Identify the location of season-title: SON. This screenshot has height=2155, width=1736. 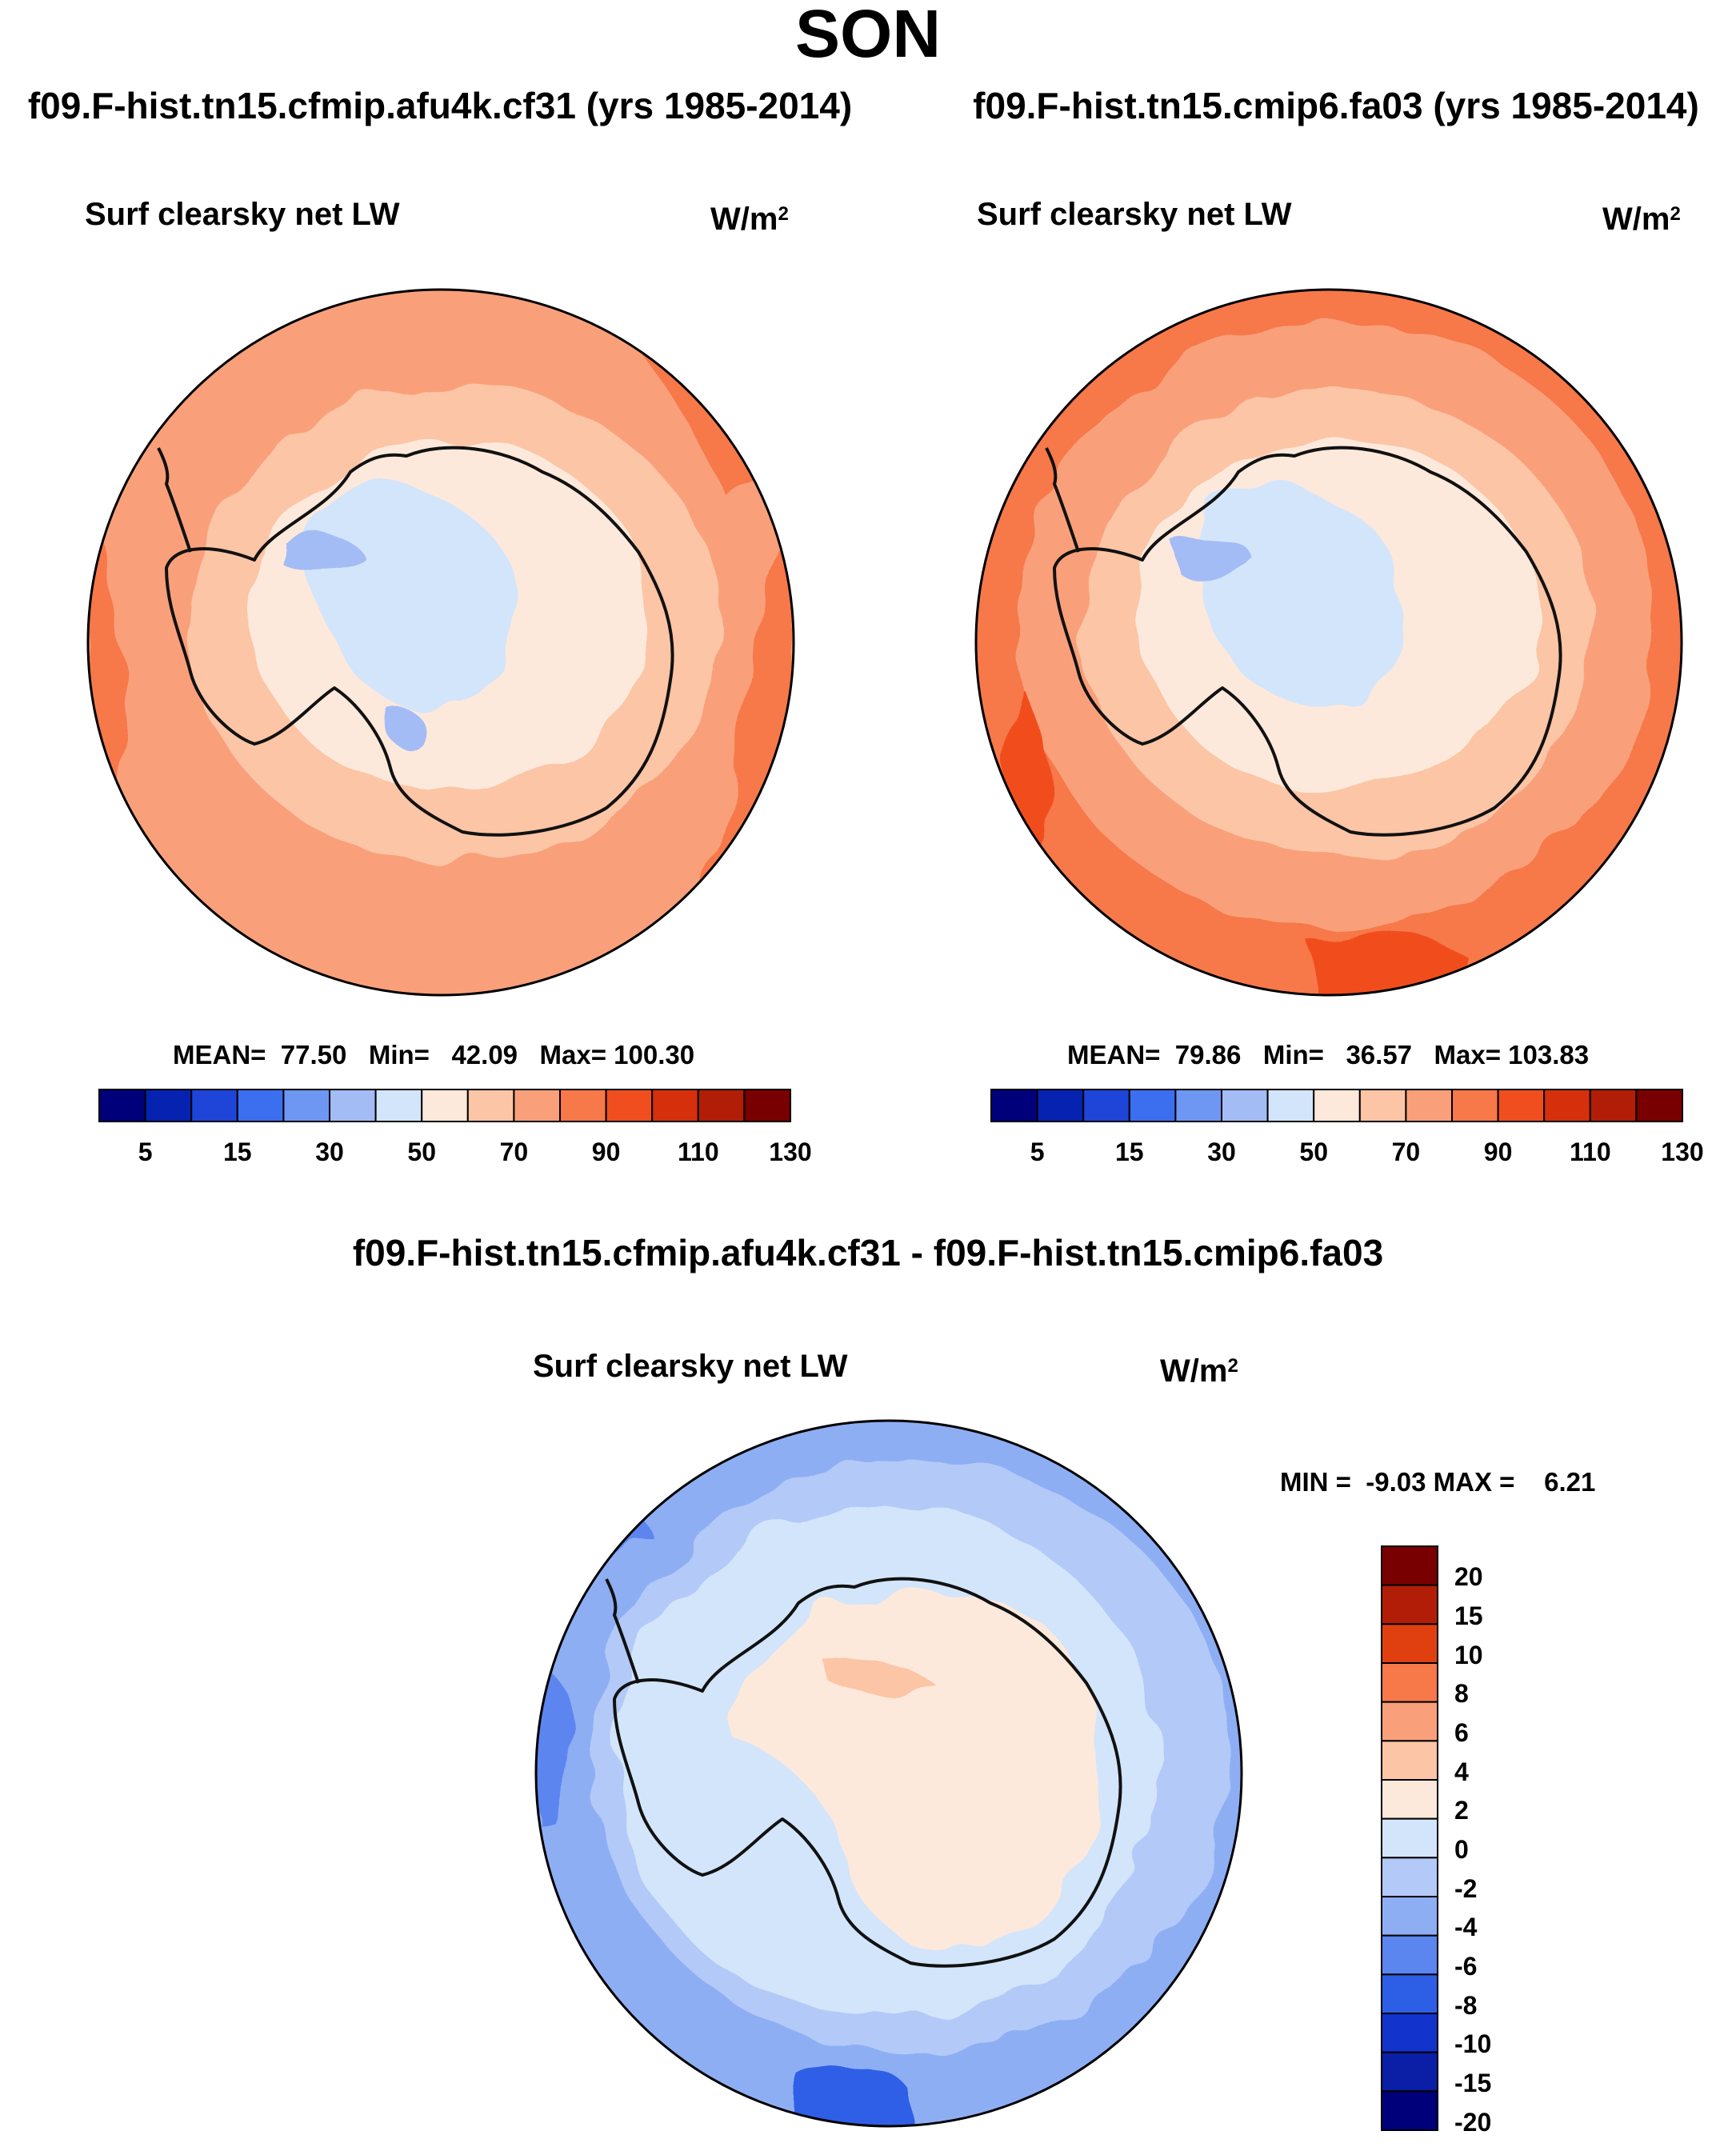
(868, 35).